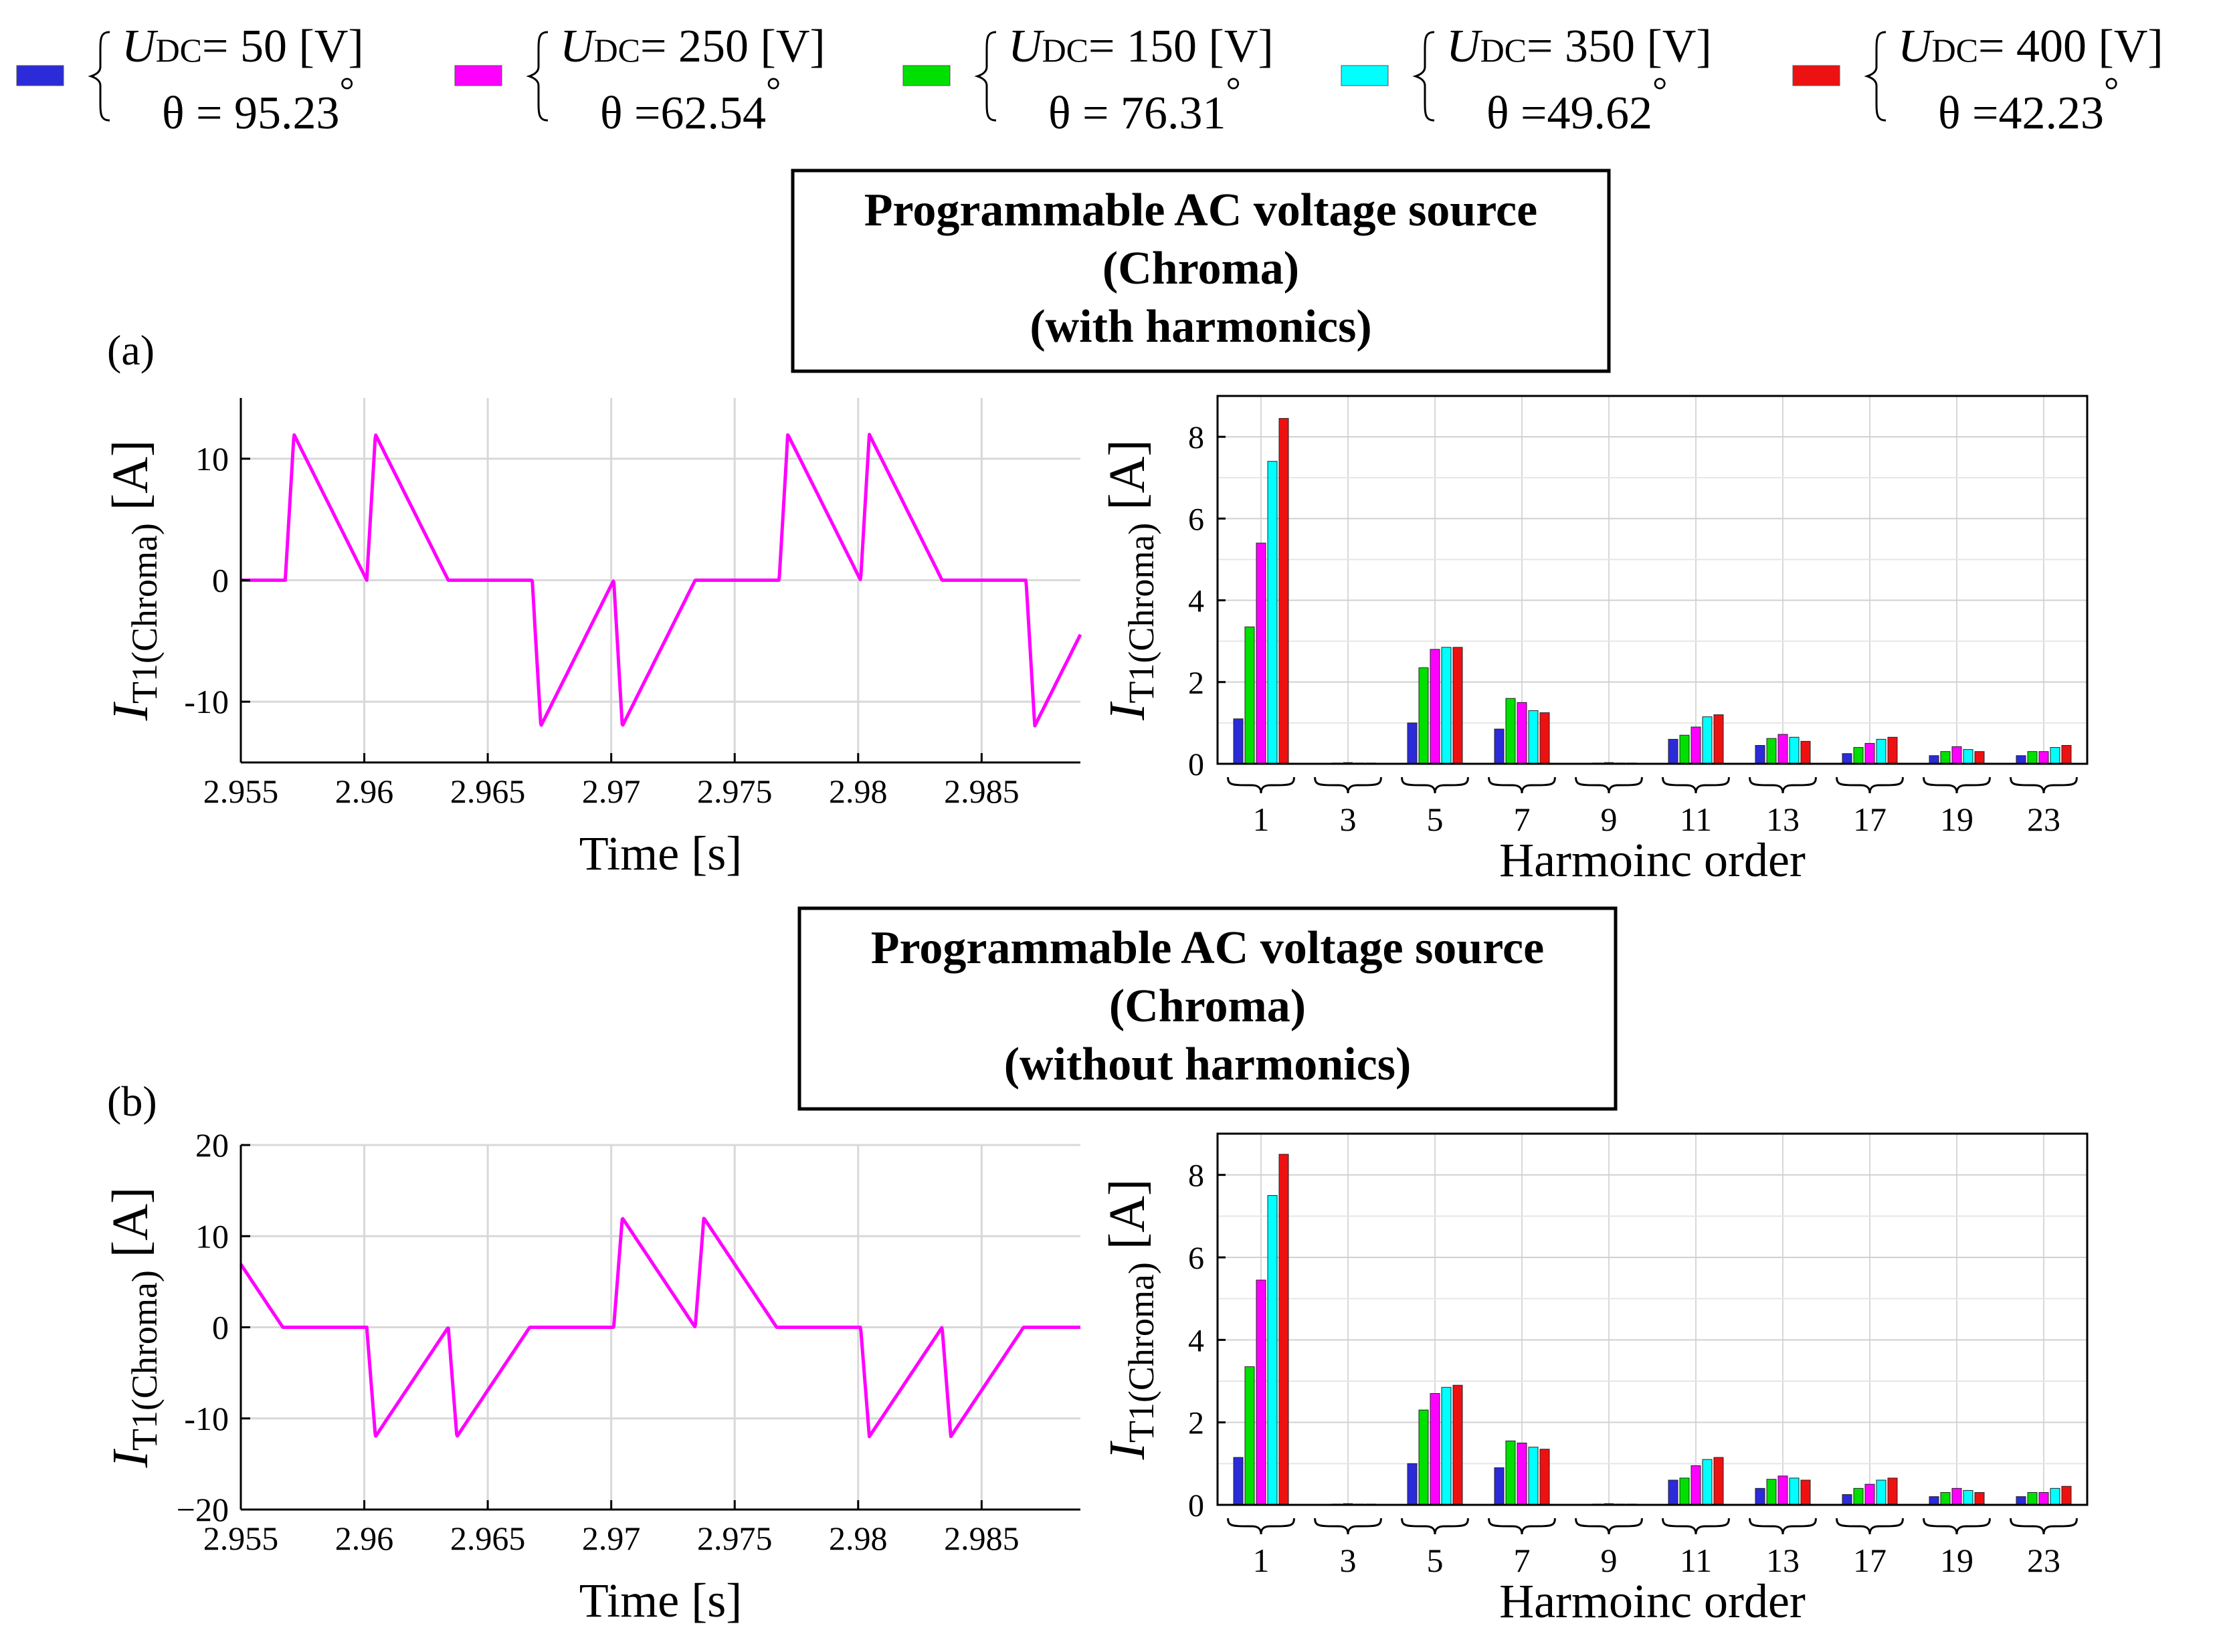 The width and height of the screenshot is (2221, 1652). What do you see at coordinates (190, 80) in the screenshot?
I see `legend-entry: UDC= 50 [V]θ = 95.23°` at bounding box center [190, 80].